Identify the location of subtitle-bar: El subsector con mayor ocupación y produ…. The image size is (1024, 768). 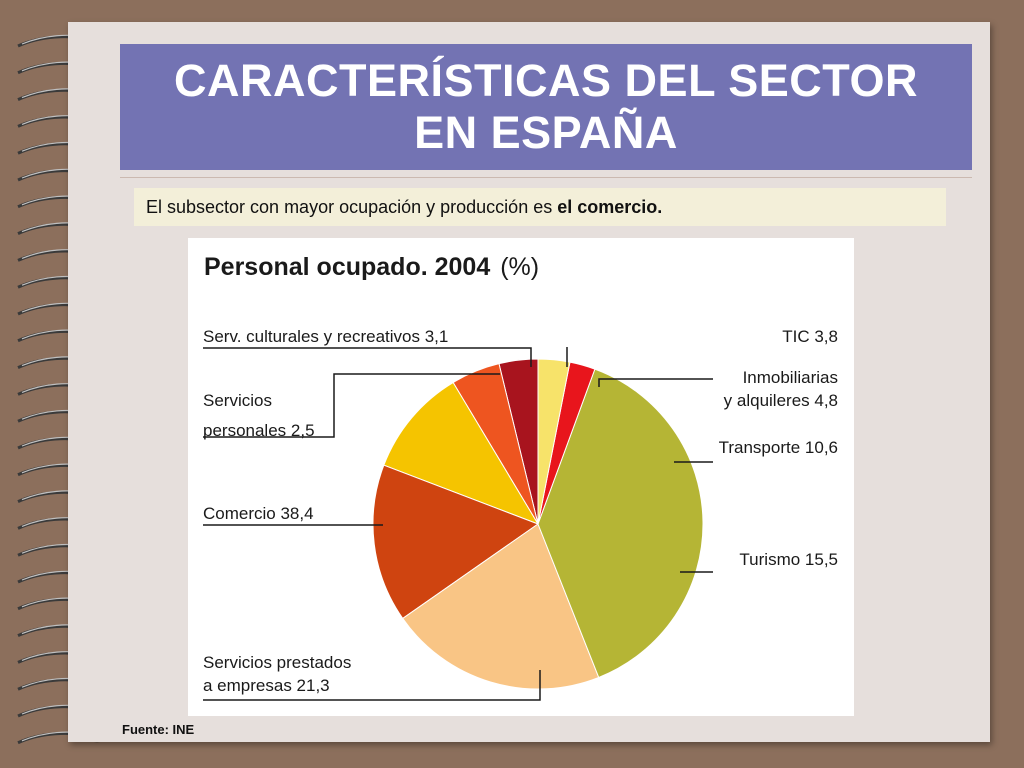
(540, 207).